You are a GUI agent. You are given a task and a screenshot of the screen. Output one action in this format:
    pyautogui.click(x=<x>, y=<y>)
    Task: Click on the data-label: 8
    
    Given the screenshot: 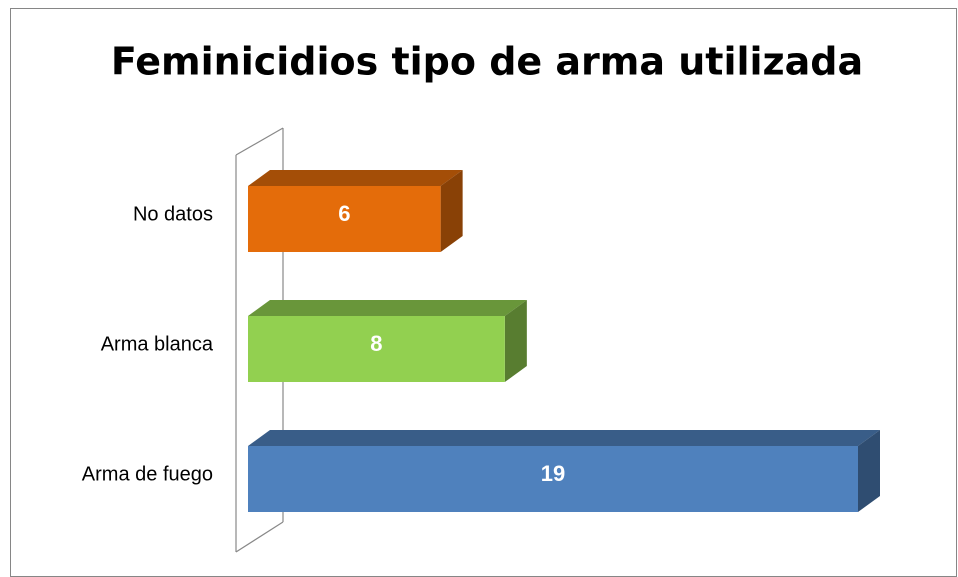 What is the action you would take?
    pyautogui.click(x=376, y=343)
    